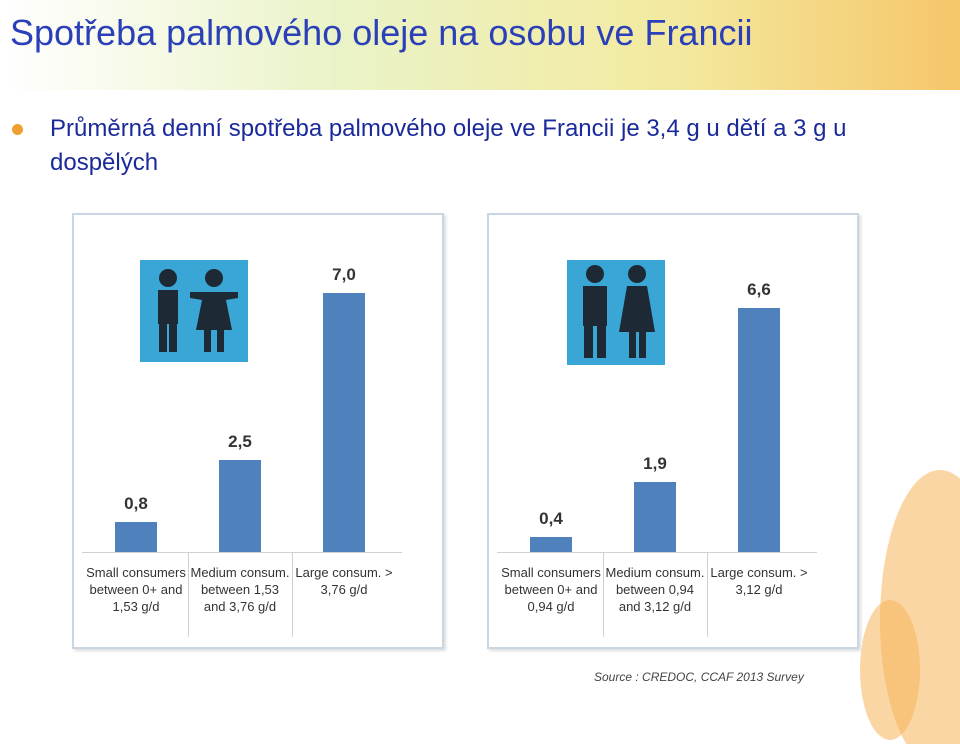  What do you see at coordinates (655, 463) in the screenshot?
I see `value-label: 1,9` at bounding box center [655, 463].